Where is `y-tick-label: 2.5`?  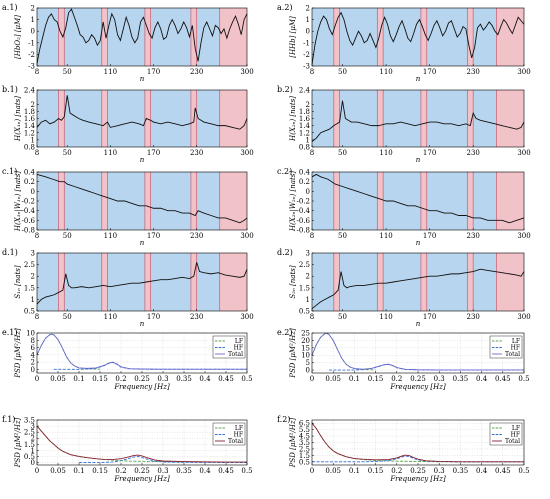 y-tick-label: 2.5 is located at coordinates (304, 265).